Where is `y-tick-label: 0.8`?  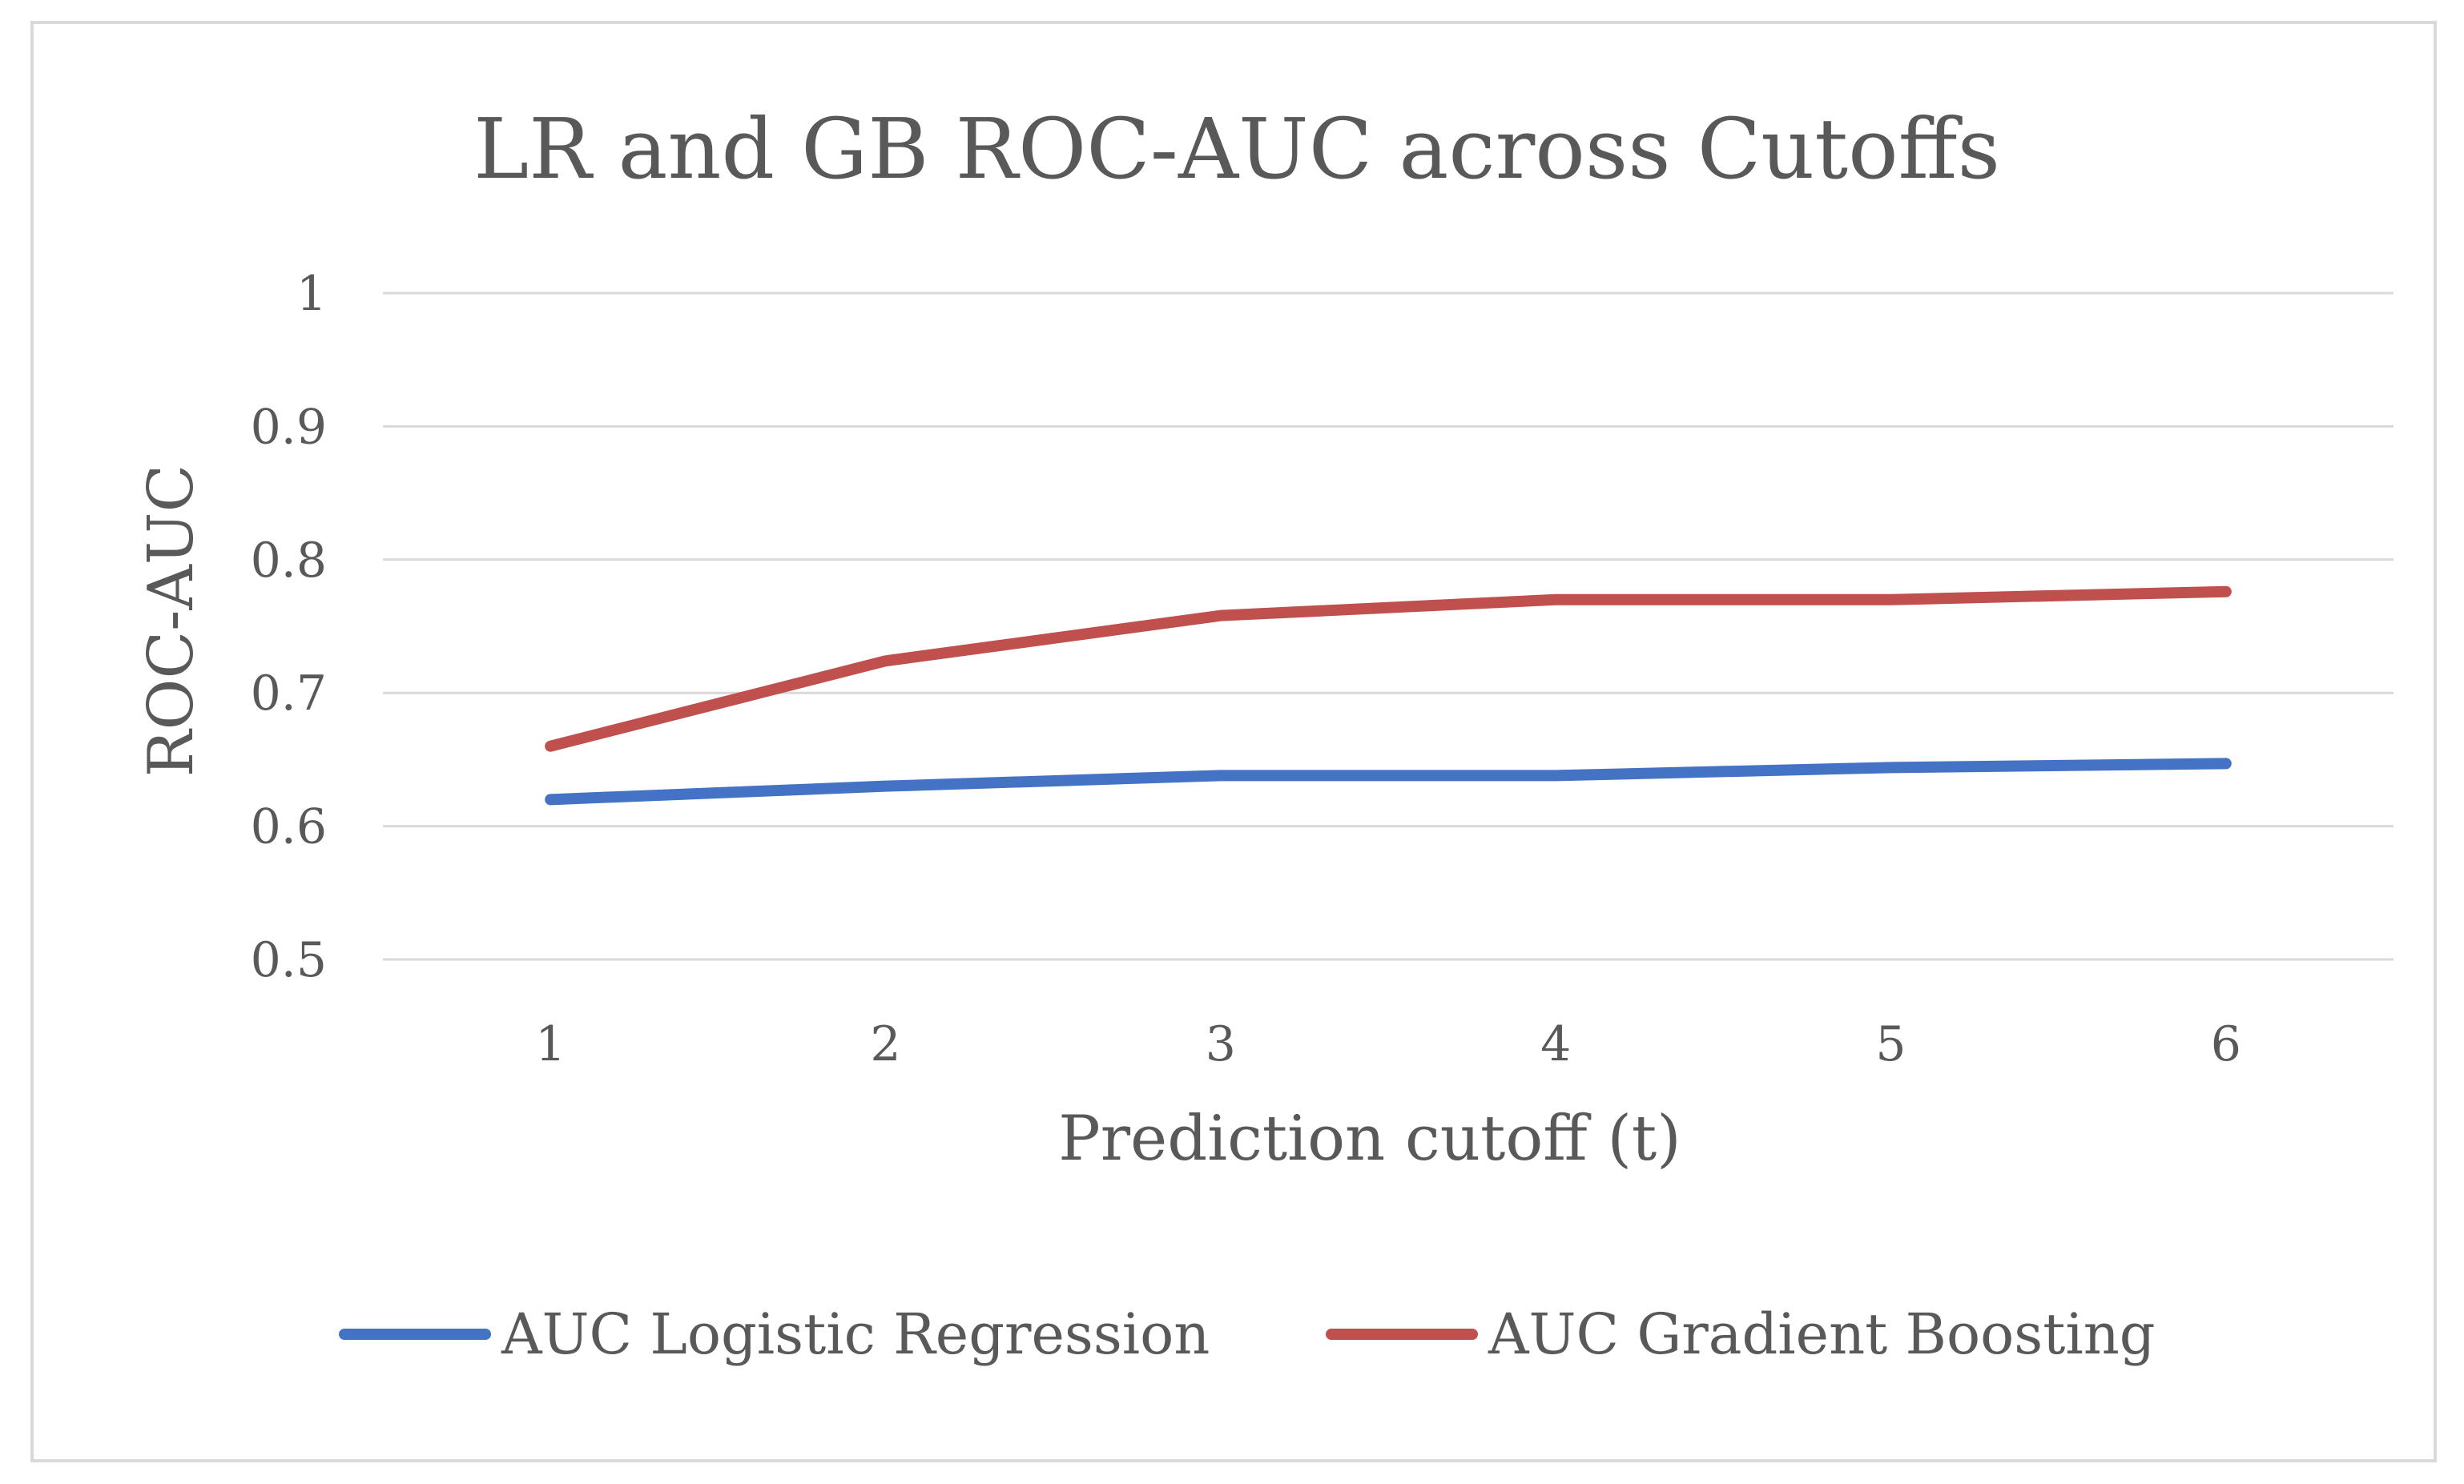 y-tick-label: 0.8 is located at coordinates (289, 561).